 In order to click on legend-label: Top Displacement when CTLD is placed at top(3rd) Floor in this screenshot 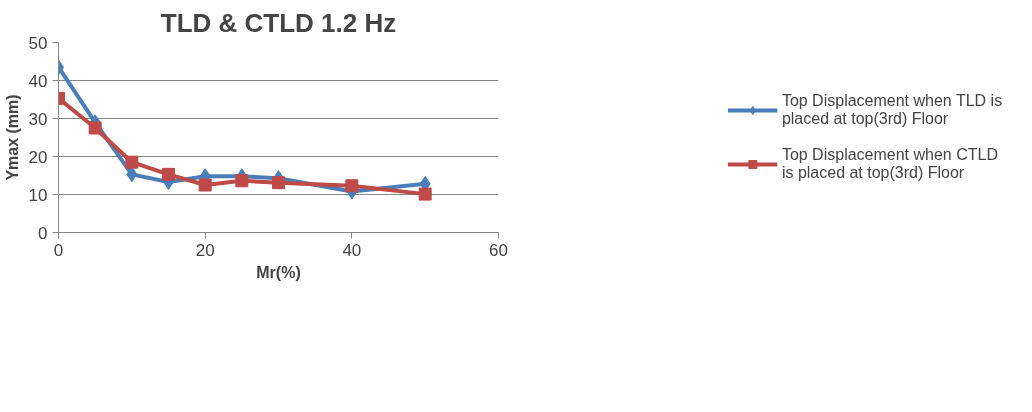, I will do `click(889, 164)`.